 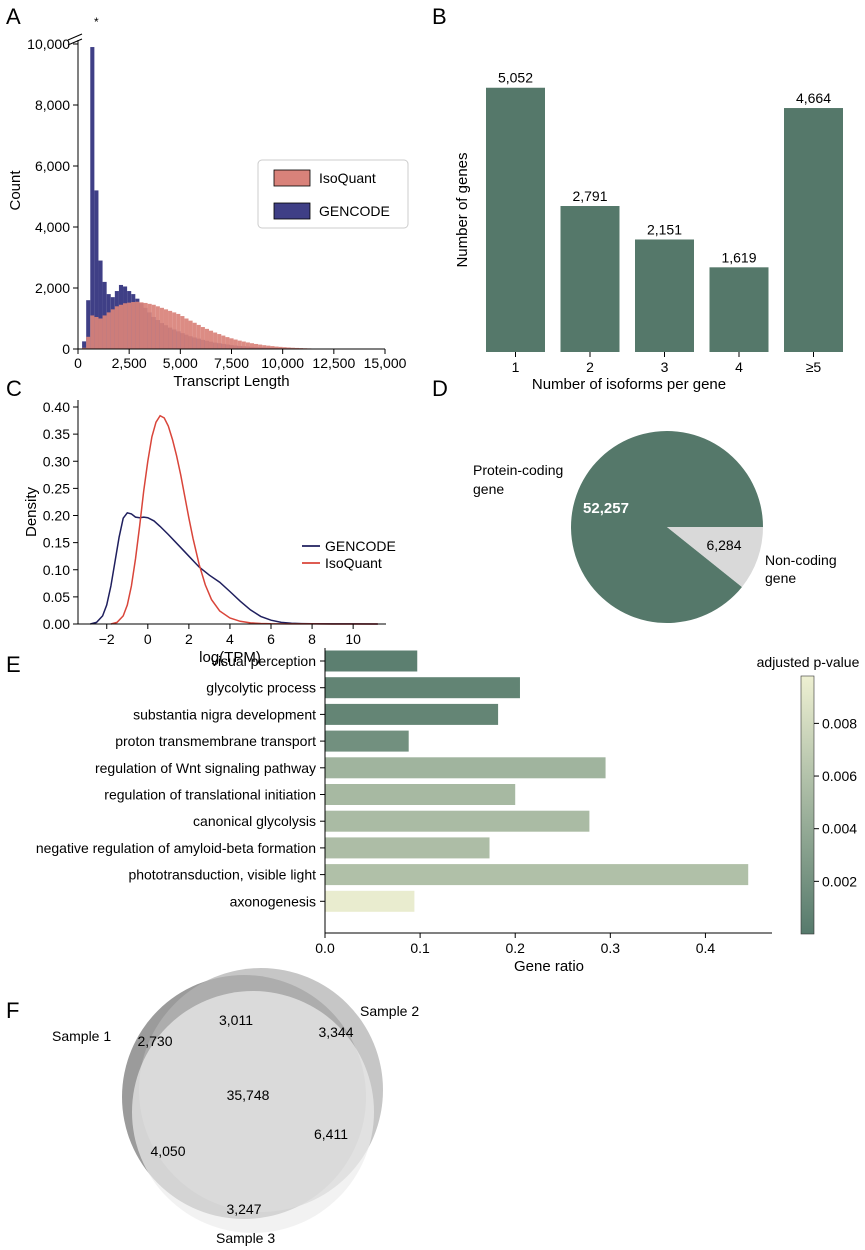 What do you see at coordinates (56, 488) in the screenshot?
I see `y-tick-label: 0.25` at bounding box center [56, 488].